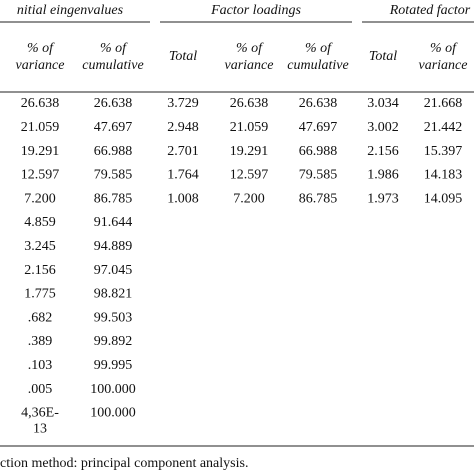 The height and width of the screenshot is (474, 474). What do you see at coordinates (40, 341) in the screenshot?
I see `cell: .389` at bounding box center [40, 341].